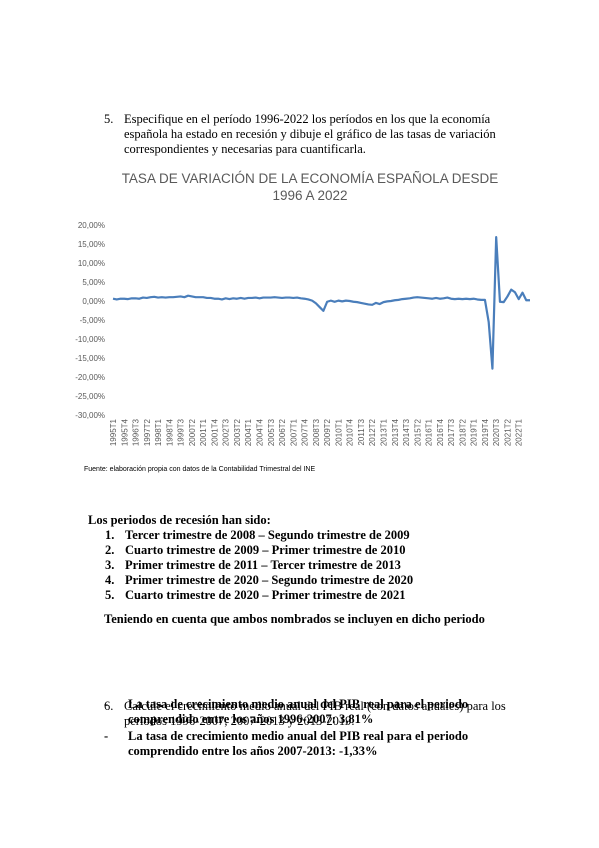  Describe the element at coordinates (361, 431) in the screenshot. I see `x-tick-label: 2011T3` at that location.